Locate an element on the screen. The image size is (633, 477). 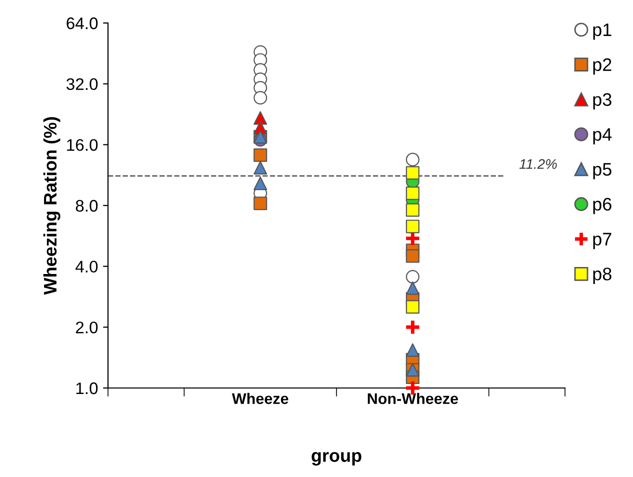
y-tick-label: 2.0 is located at coordinates (87, 328).